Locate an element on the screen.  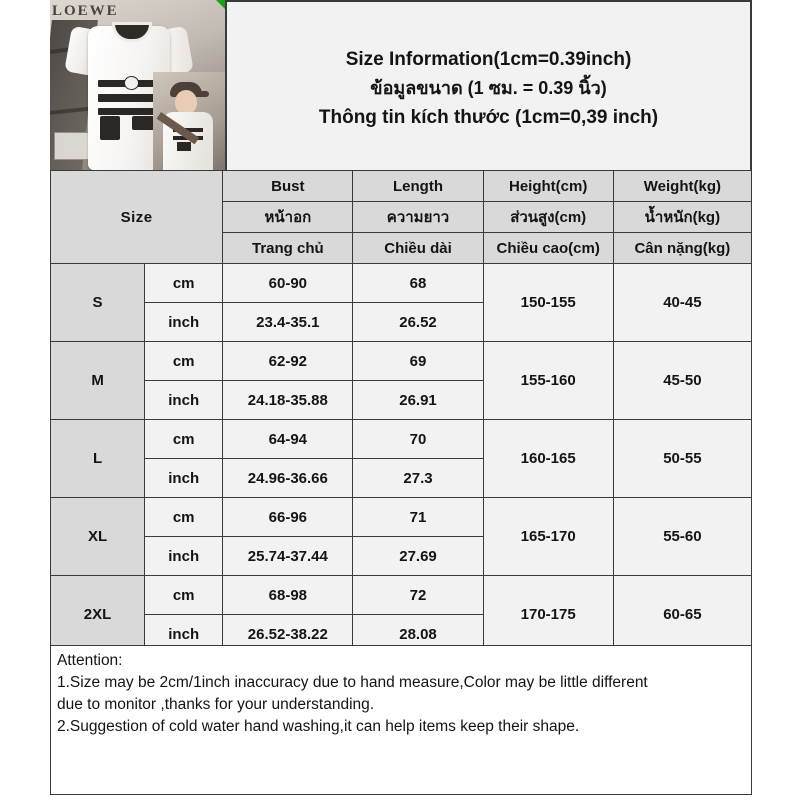
product-photo: LOEWE is located at coordinates (138, 85).